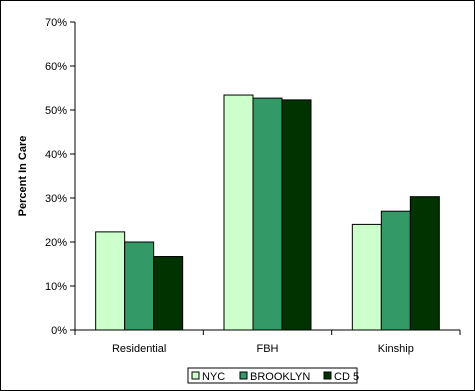 The height and width of the screenshot is (391, 475). What do you see at coordinates (56, 155) in the screenshot?
I see `y-tick-label: 40%` at bounding box center [56, 155].